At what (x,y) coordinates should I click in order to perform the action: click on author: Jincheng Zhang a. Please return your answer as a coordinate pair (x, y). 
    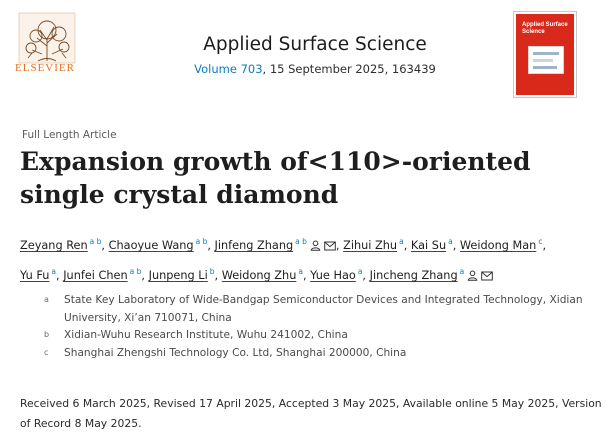
    Looking at the image, I should click on (431, 274).